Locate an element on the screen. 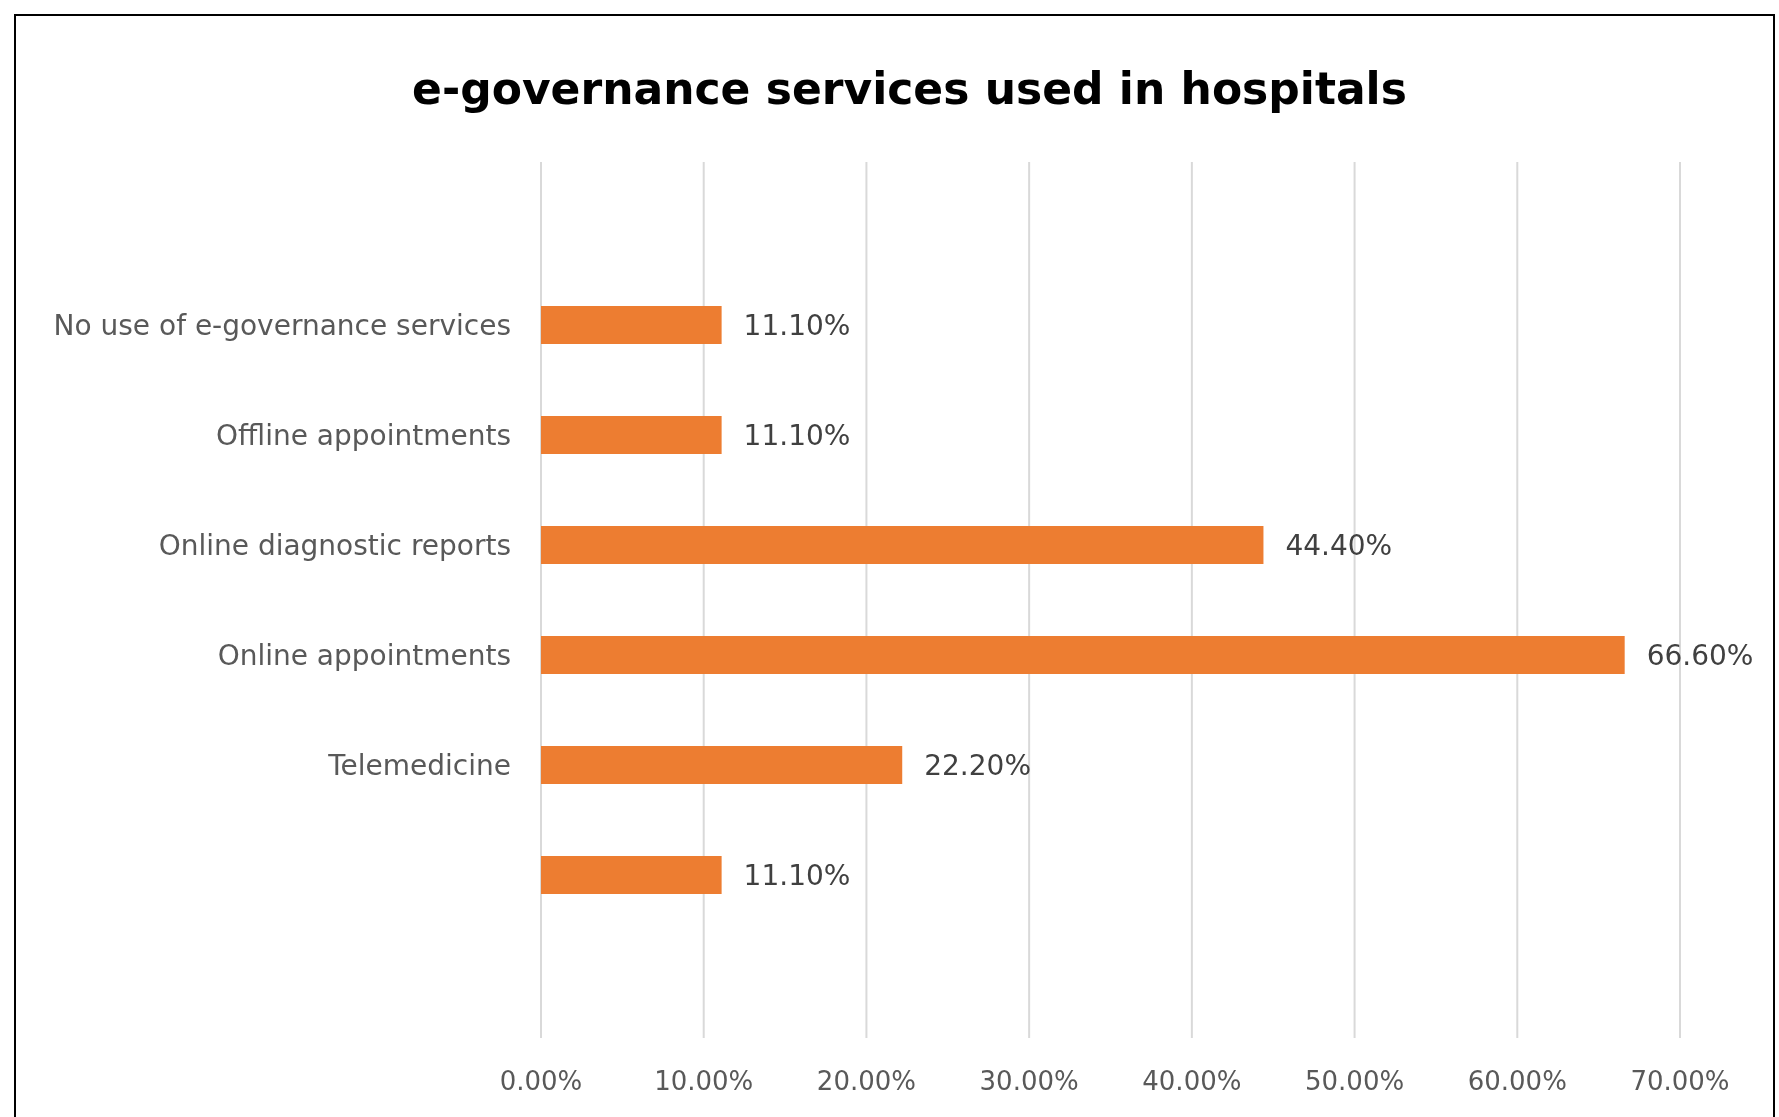 The width and height of the screenshot is (1779, 1117). data-label: 66.60% is located at coordinates (1700, 655).